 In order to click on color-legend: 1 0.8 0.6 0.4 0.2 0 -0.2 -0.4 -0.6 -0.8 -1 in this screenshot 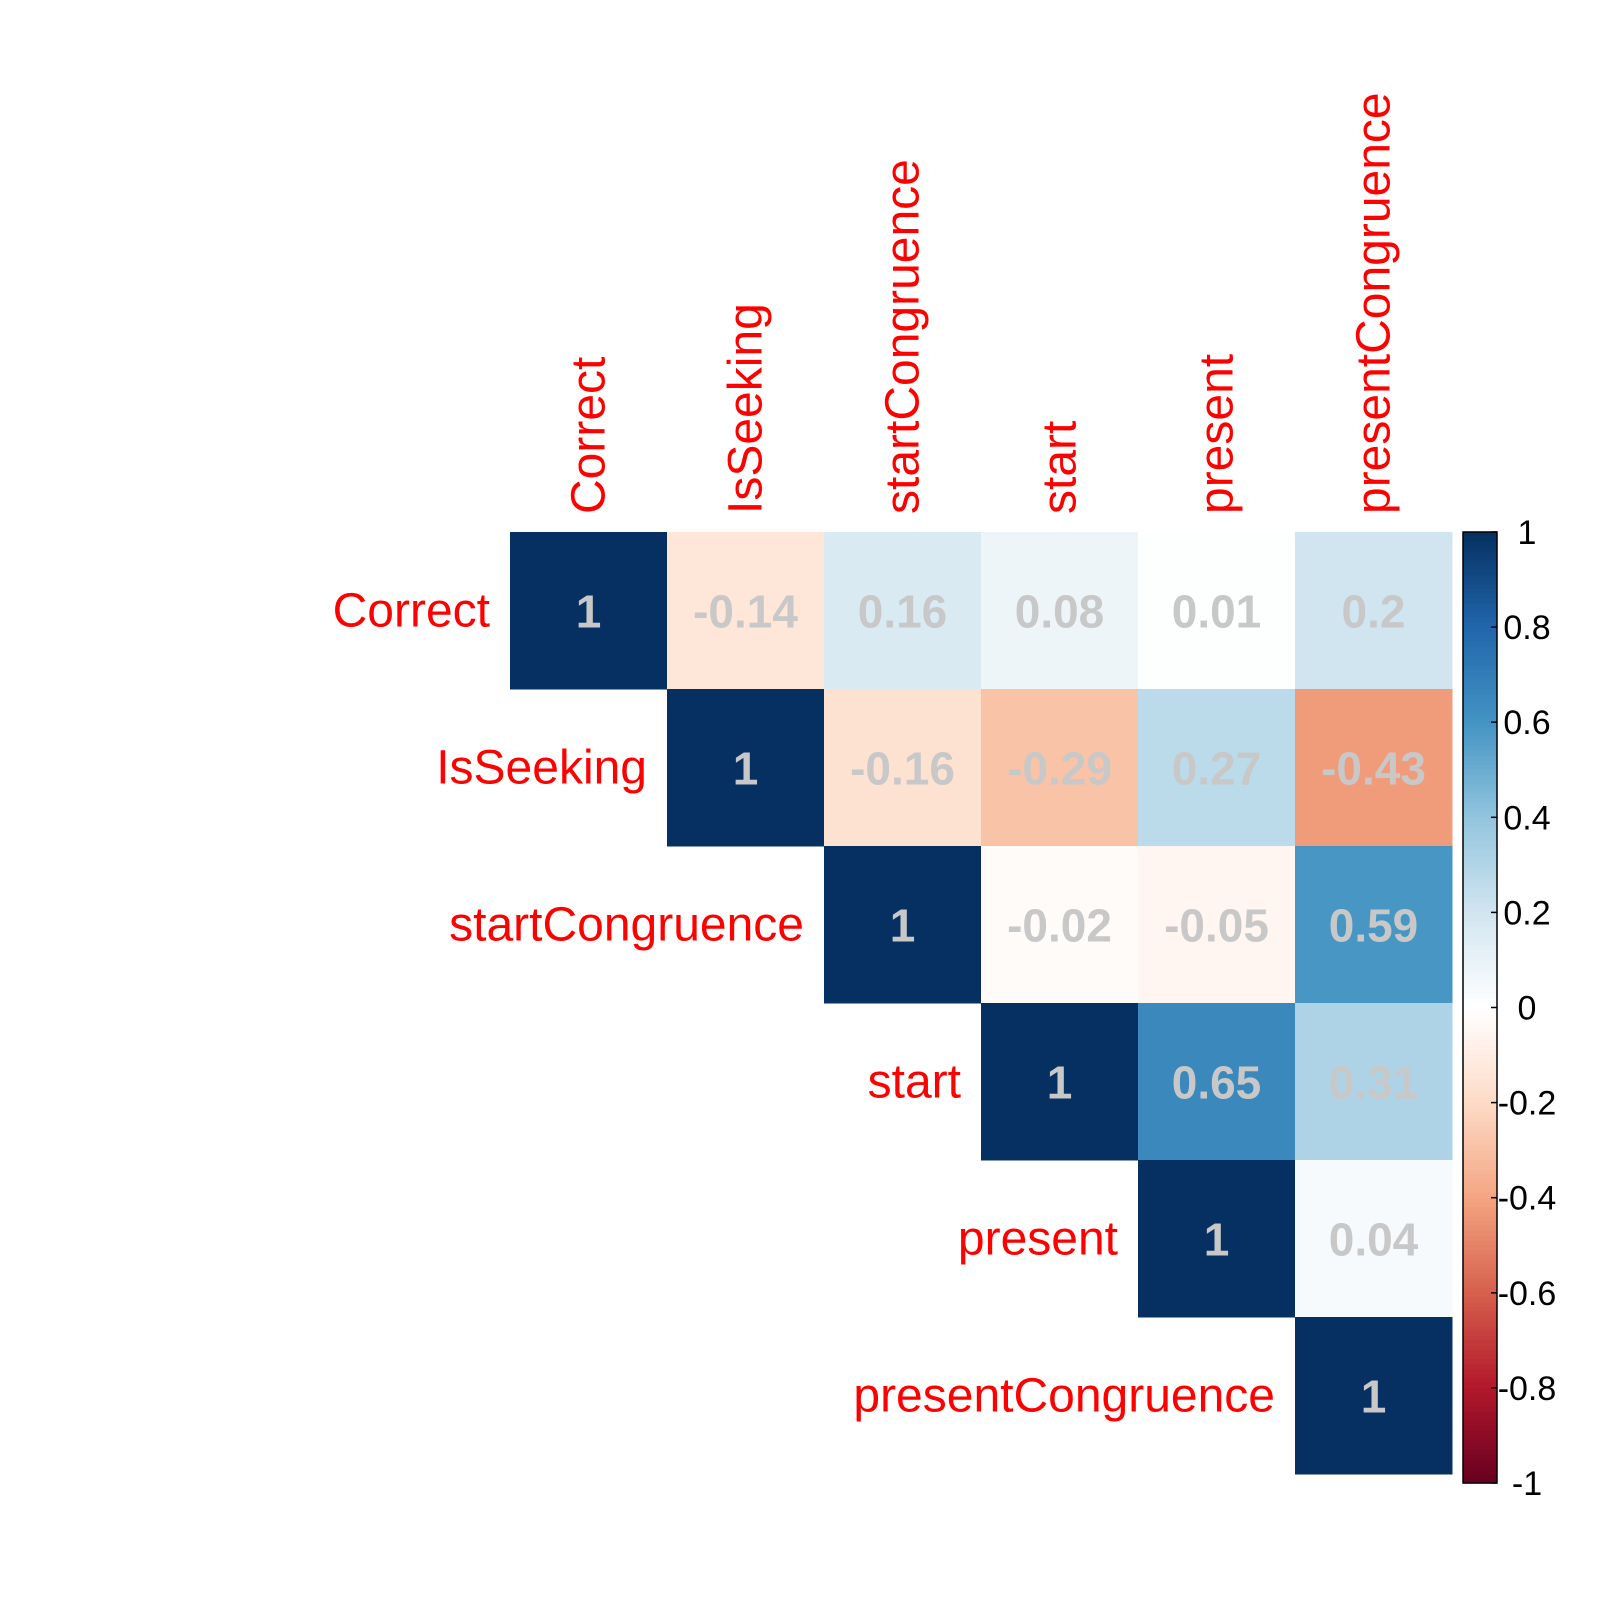, I will do `click(1509, 1008)`.